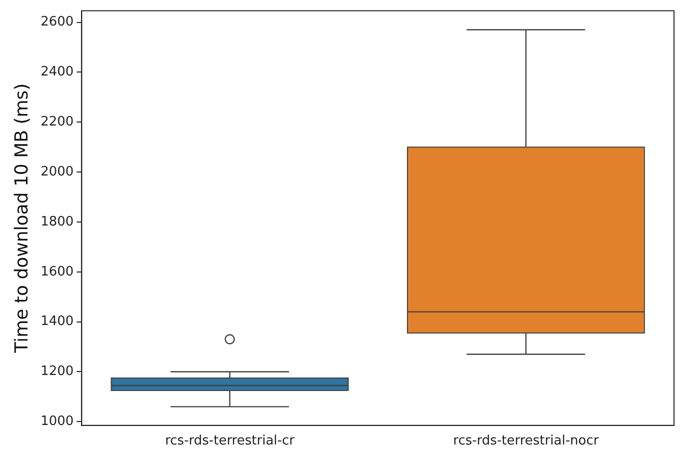 The height and width of the screenshot is (456, 684). Describe the element at coordinates (526, 441) in the screenshot. I see `x-tick-label: rcs-rds-terrestrial-nocr` at that location.